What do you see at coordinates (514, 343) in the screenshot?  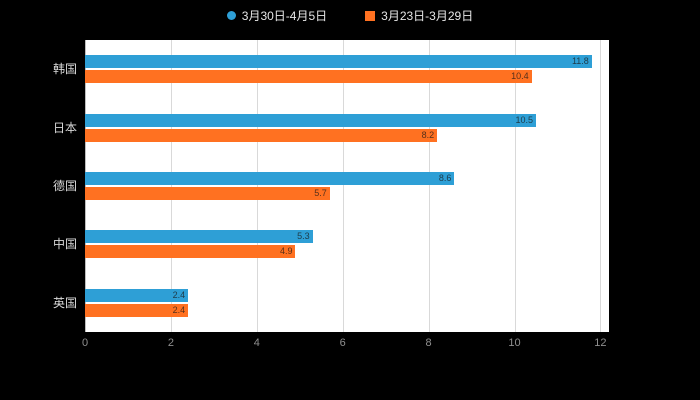 I see `x-tick-label: 10` at bounding box center [514, 343].